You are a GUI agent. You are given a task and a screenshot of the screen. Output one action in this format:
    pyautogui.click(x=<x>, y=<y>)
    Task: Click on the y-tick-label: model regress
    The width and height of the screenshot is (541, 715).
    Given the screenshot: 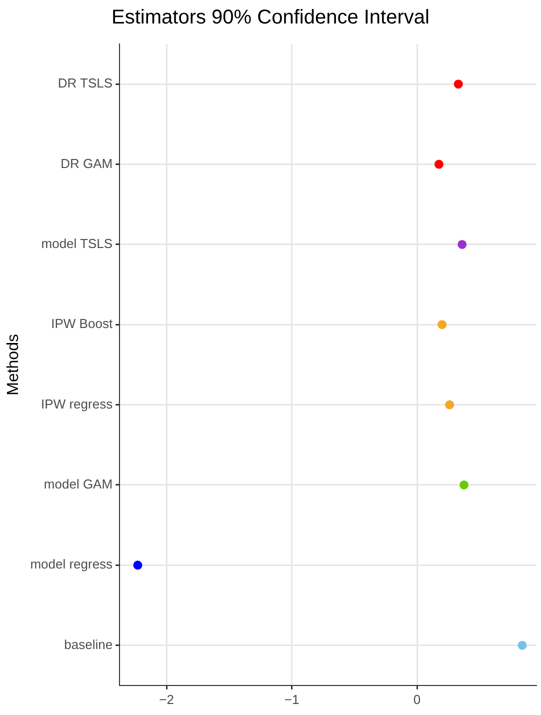 What is the action you would take?
    pyautogui.click(x=72, y=564)
    